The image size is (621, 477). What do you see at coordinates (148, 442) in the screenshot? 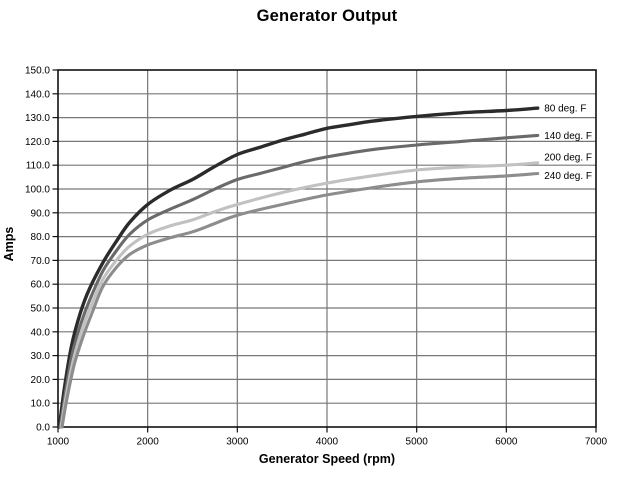
I see `x-tick-label: 2000` at bounding box center [148, 442].